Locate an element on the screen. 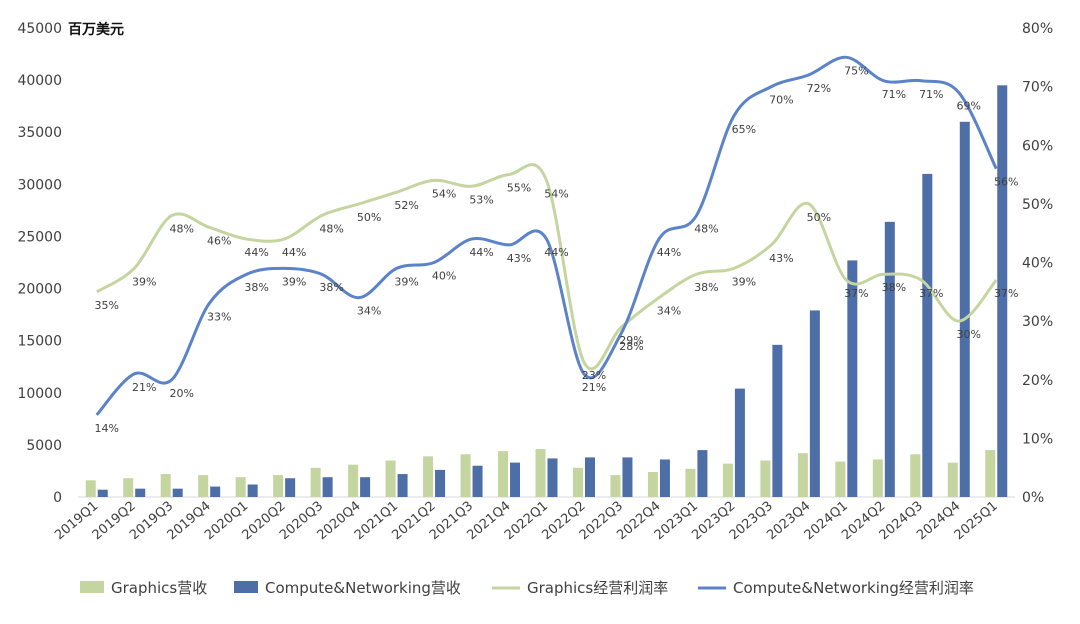  data-label-graphics-margin: 53% is located at coordinates (481, 199).